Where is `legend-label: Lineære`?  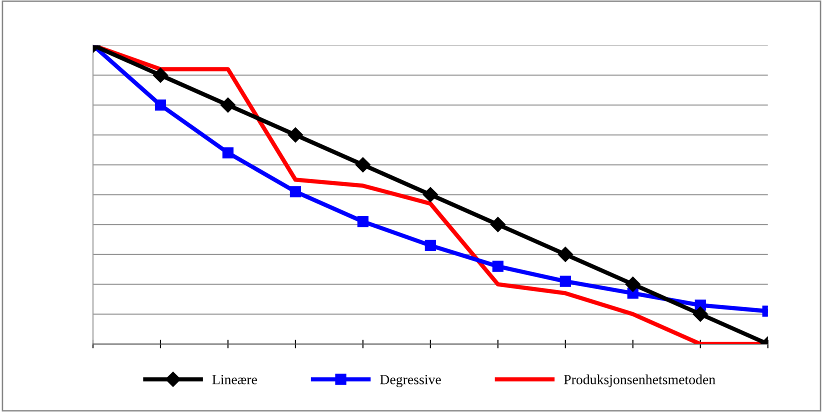 legend-label: Lineære is located at coordinates (234, 379).